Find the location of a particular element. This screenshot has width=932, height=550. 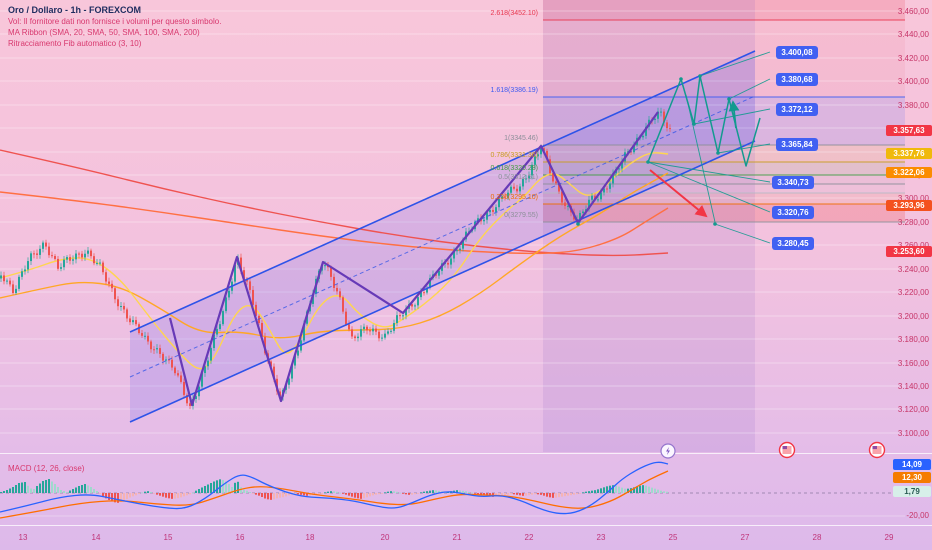

sma200-line is located at coordinates (334, 203).